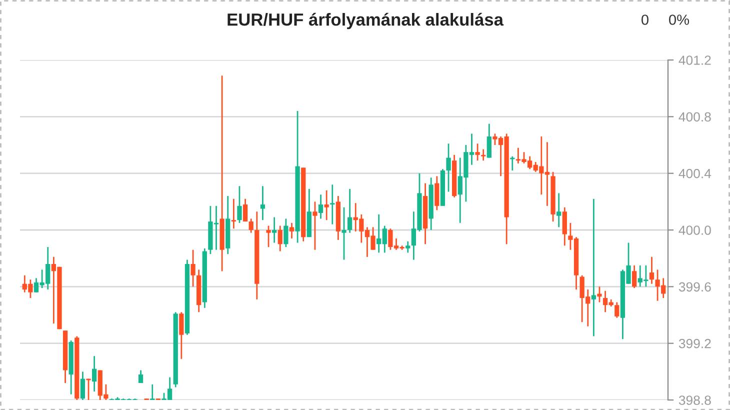  What do you see at coordinates (694, 343) in the screenshot?
I see `y-tick-label: 399.2` at bounding box center [694, 343].